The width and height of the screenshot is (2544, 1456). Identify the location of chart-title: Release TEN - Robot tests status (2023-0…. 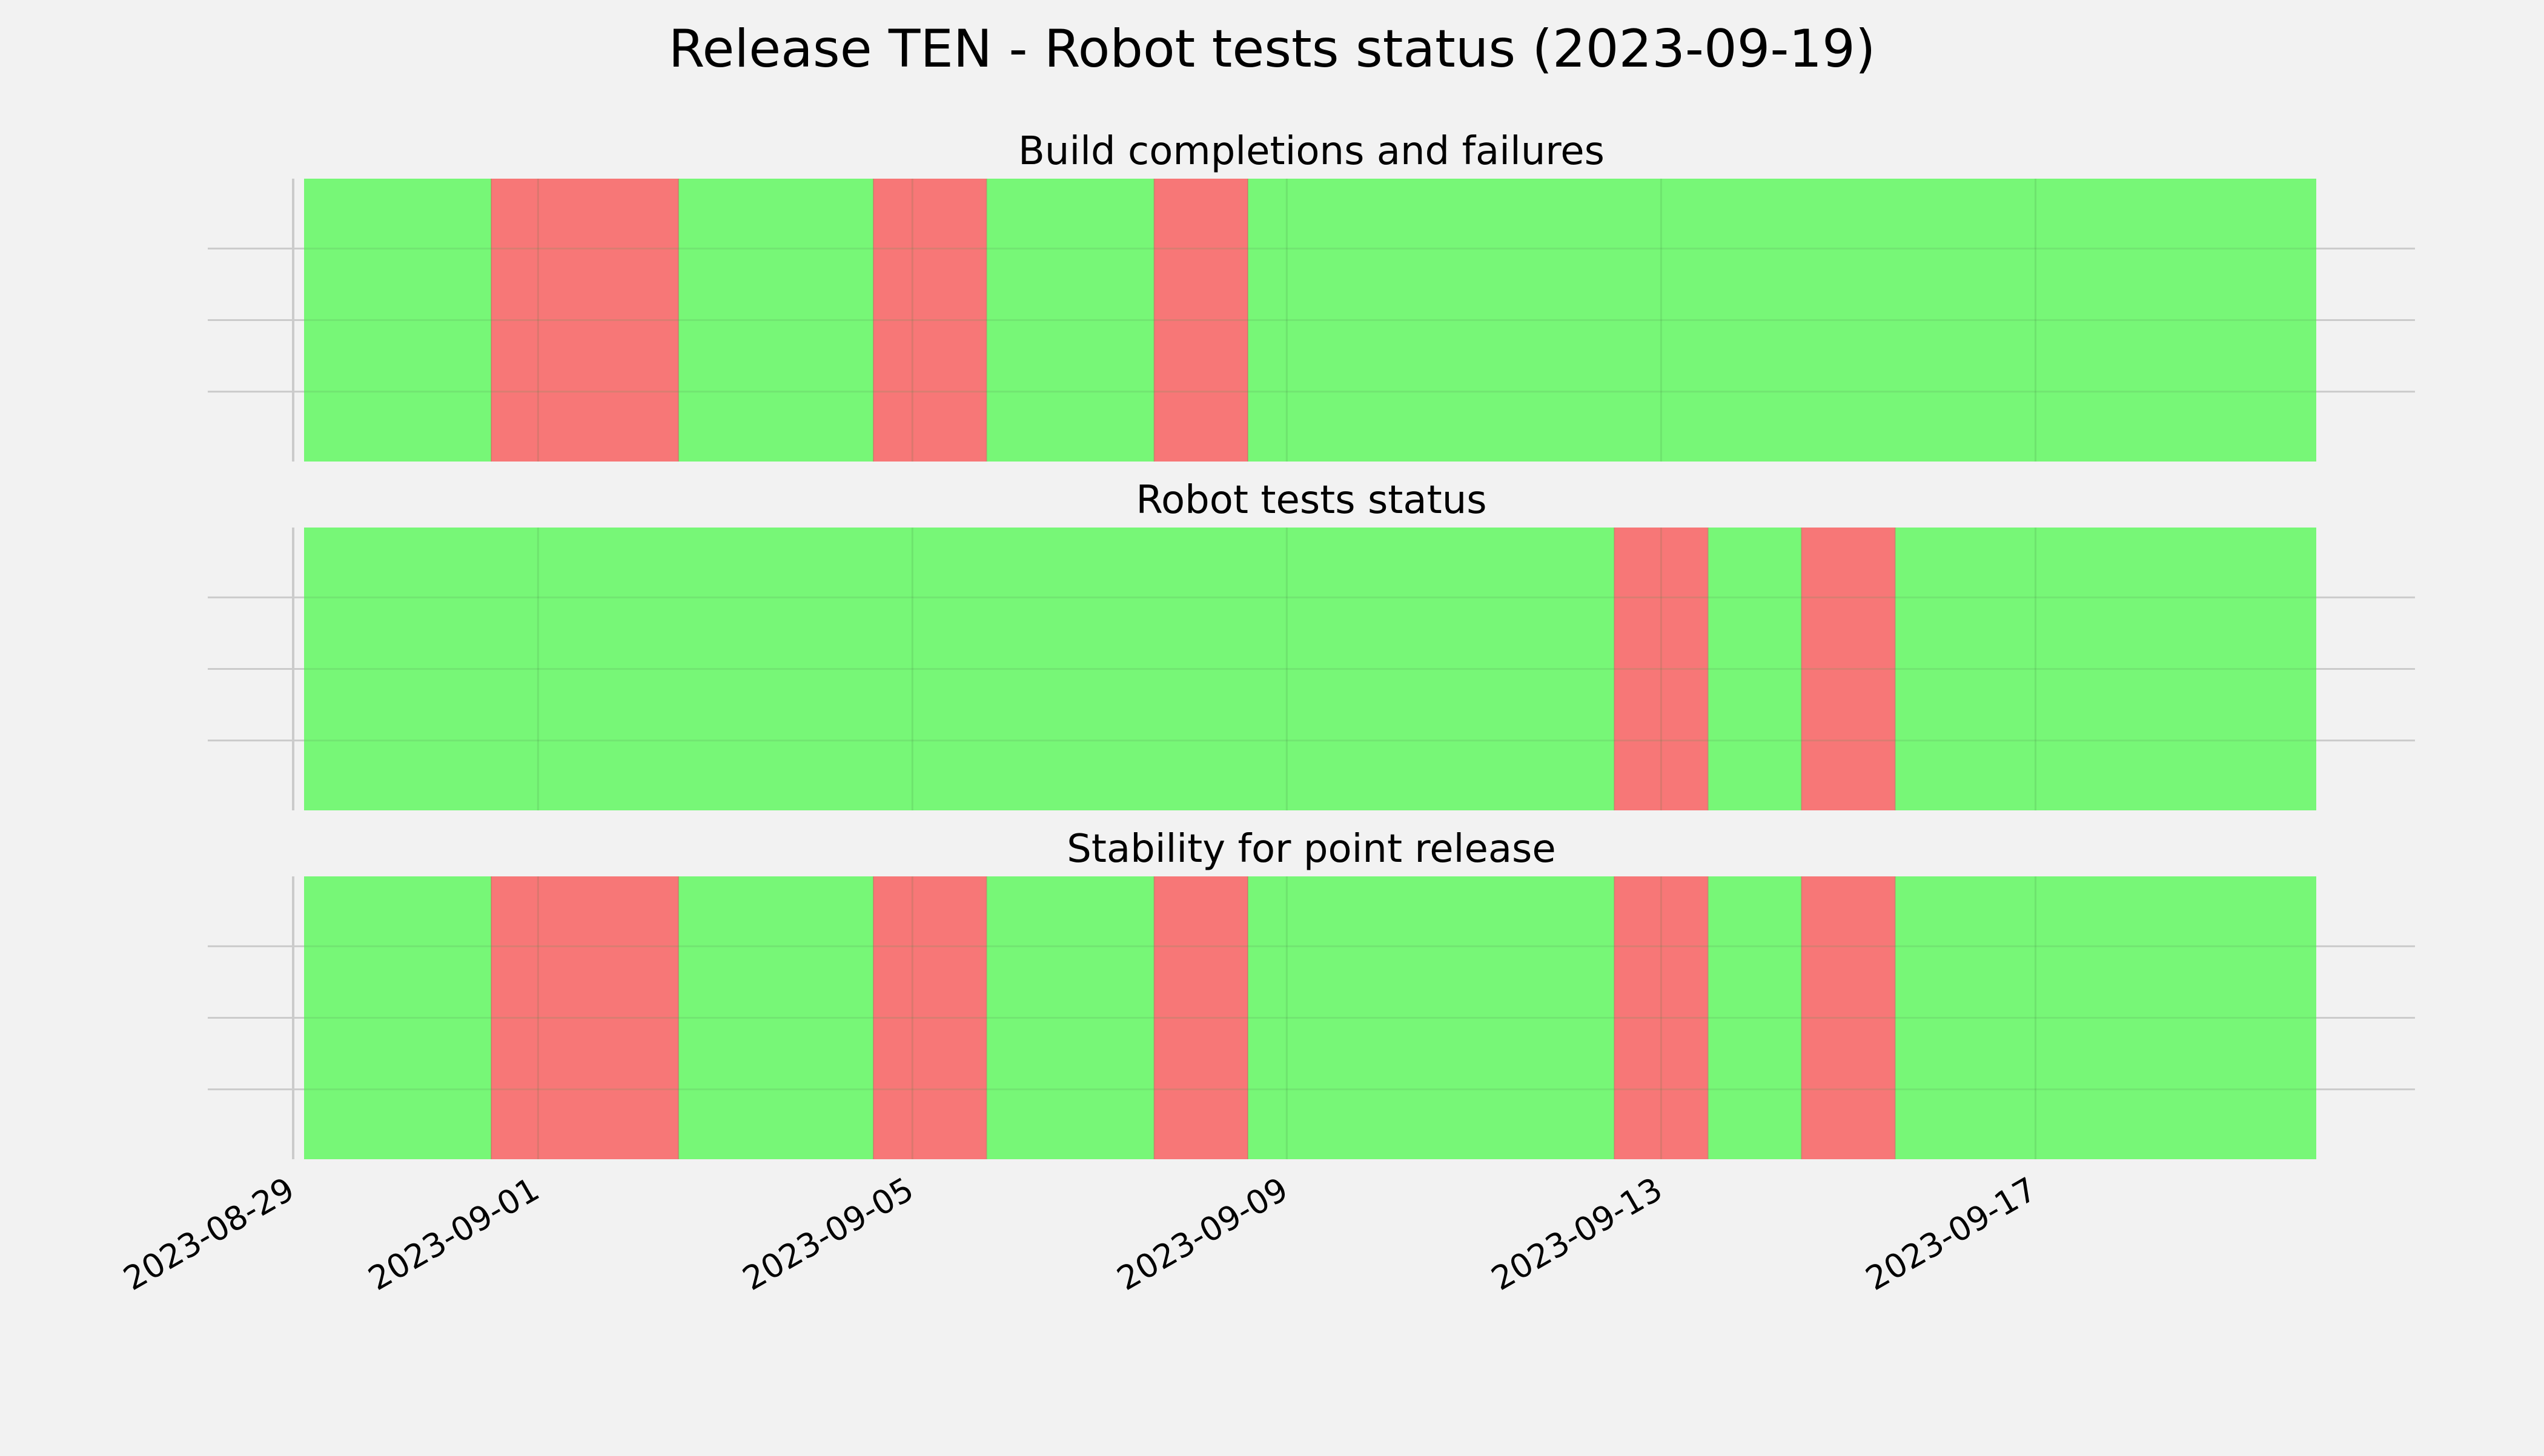
(1272, 49).